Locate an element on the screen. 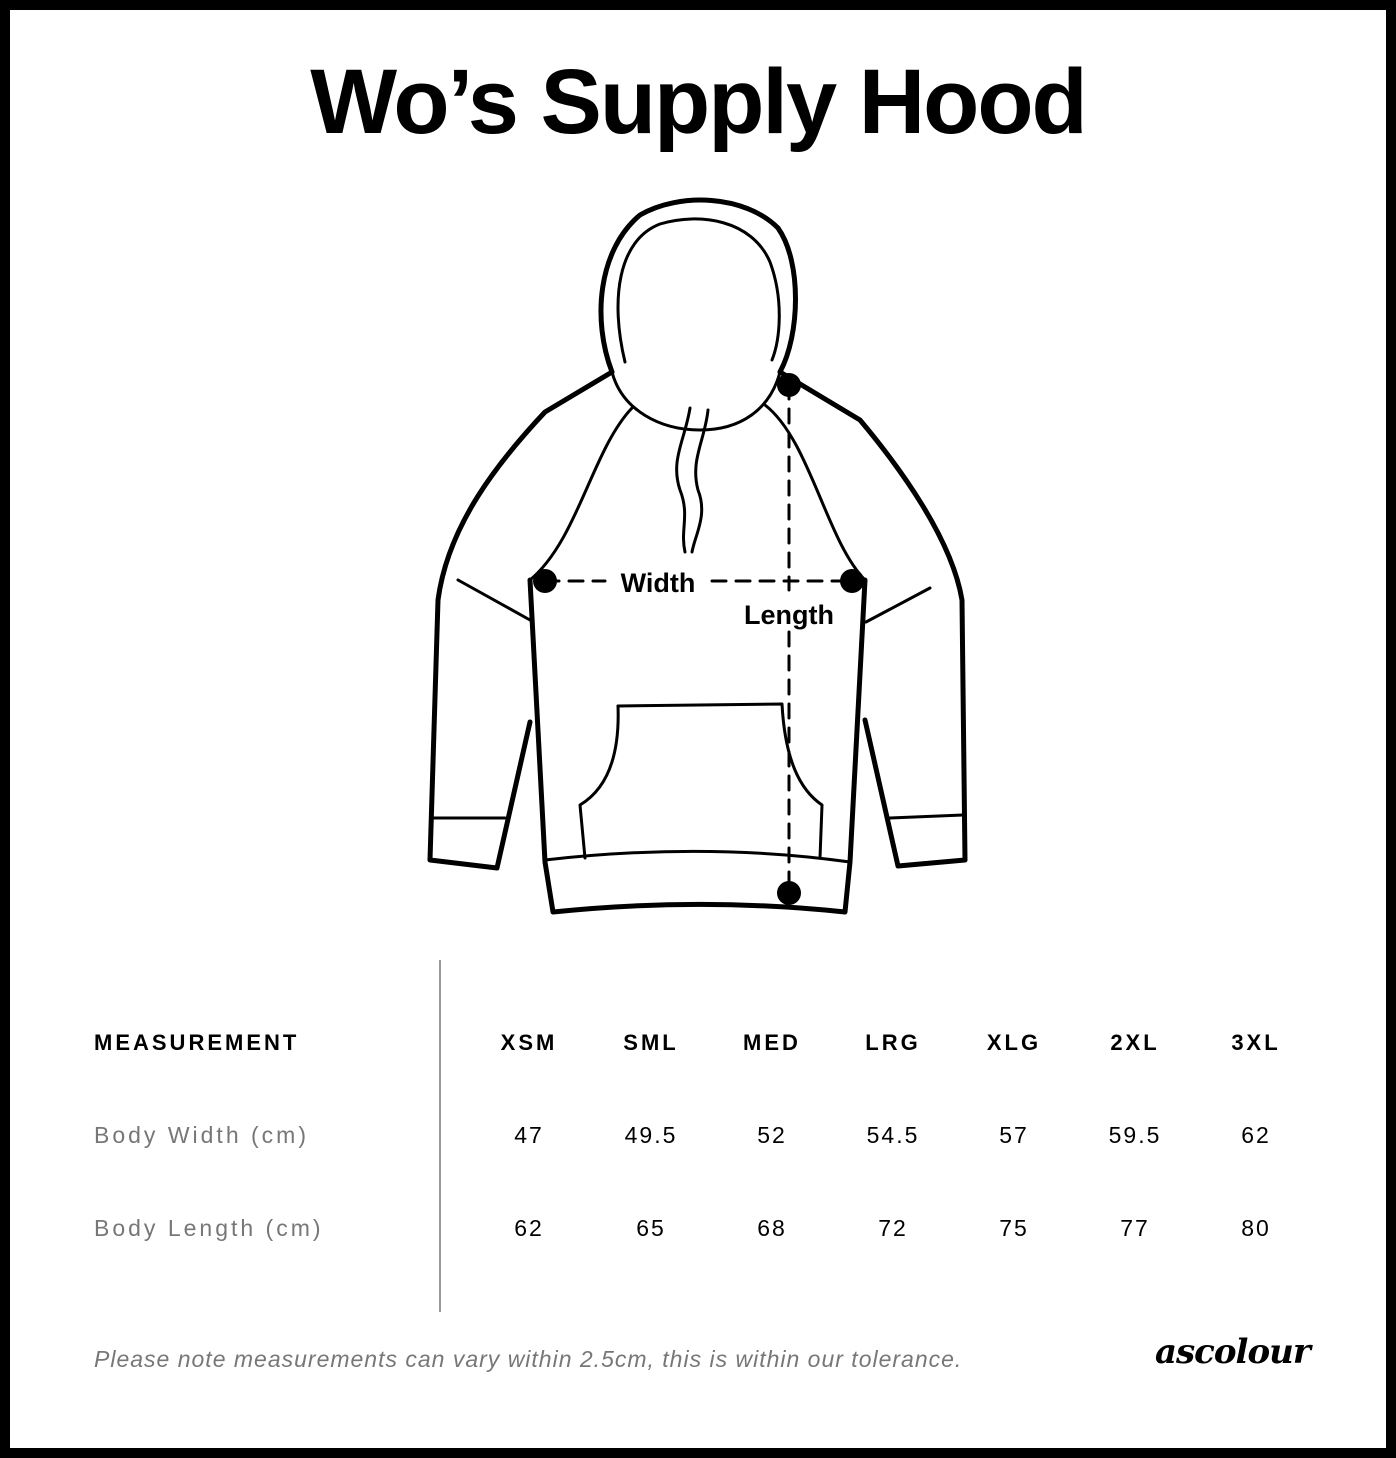 This screenshot has width=1396, height=1458. row-label: Body Length (cm) is located at coordinates (209, 1228).